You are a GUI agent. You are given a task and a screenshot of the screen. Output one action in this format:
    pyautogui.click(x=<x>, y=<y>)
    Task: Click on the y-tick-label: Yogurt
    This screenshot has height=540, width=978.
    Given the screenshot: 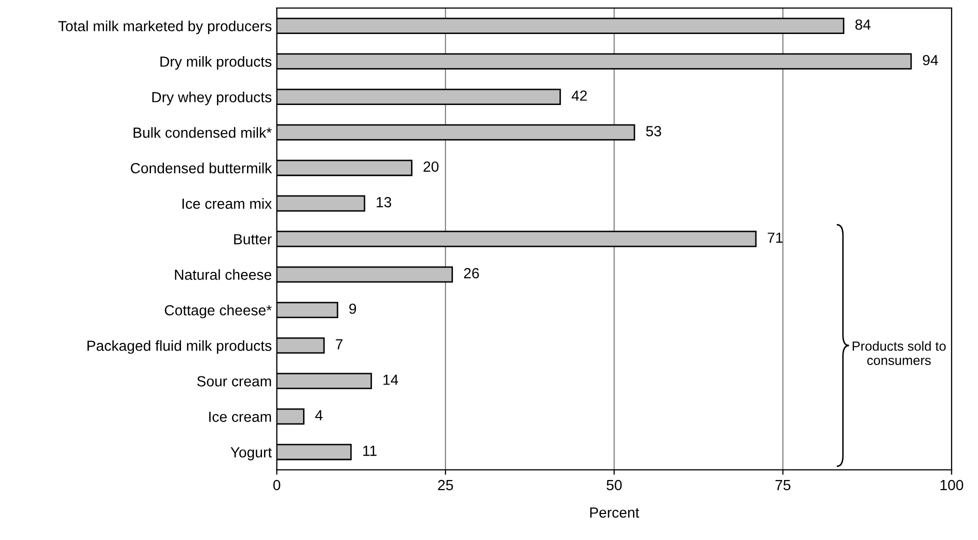 What is the action you would take?
    pyautogui.click(x=251, y=453)
    